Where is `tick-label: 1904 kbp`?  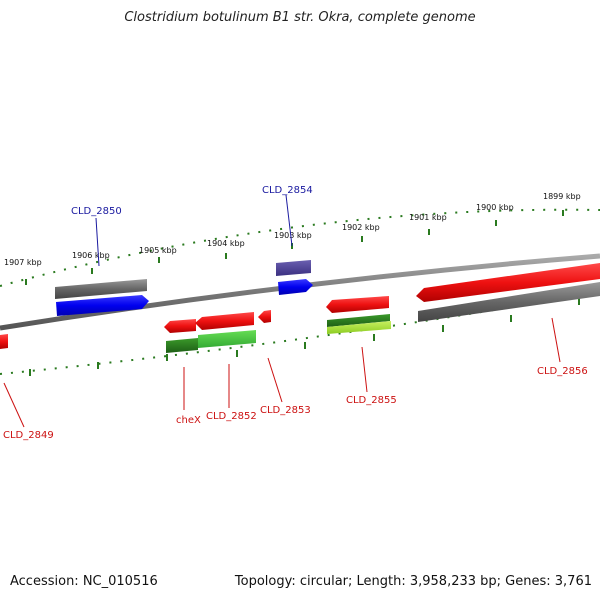 tick-label: 1904 kbp is located at coordinates (226, 243).